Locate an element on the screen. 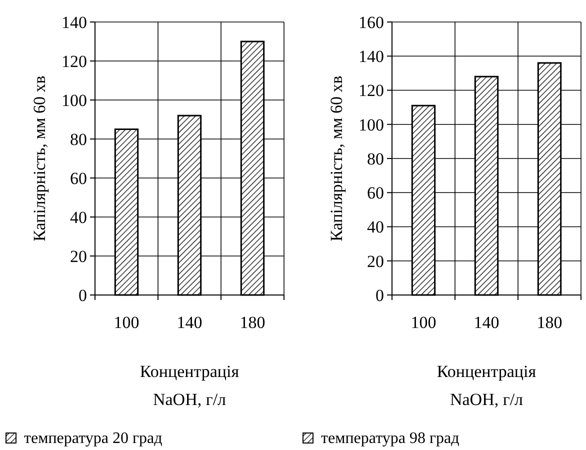 The height and width of the screenshot is (450, 586). legend-label: температура 98 град is located at coordinates (390, 438).